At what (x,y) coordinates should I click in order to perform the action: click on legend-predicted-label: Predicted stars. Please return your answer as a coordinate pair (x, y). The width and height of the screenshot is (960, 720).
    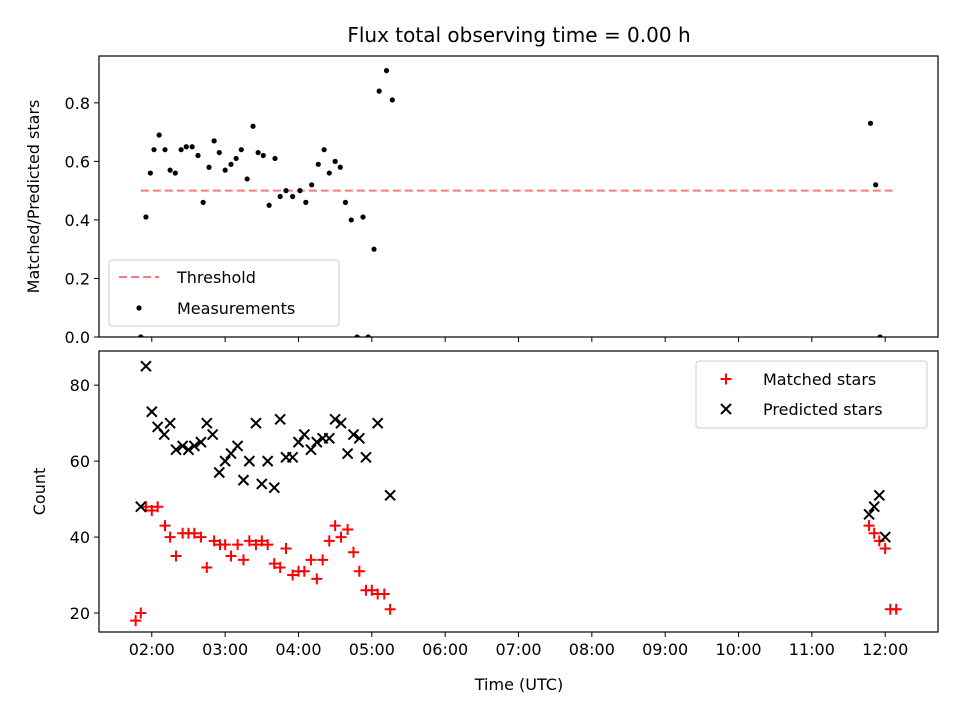
    Looking at the image, I should click on (823, 409).